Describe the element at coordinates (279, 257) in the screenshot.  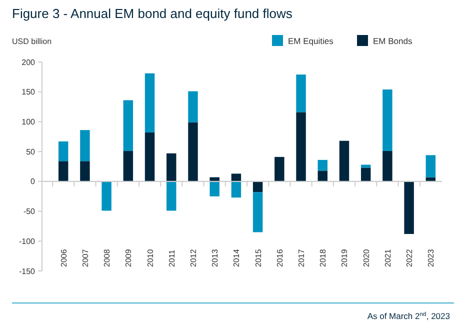
I see `x-tick-label: 2016` at that location.